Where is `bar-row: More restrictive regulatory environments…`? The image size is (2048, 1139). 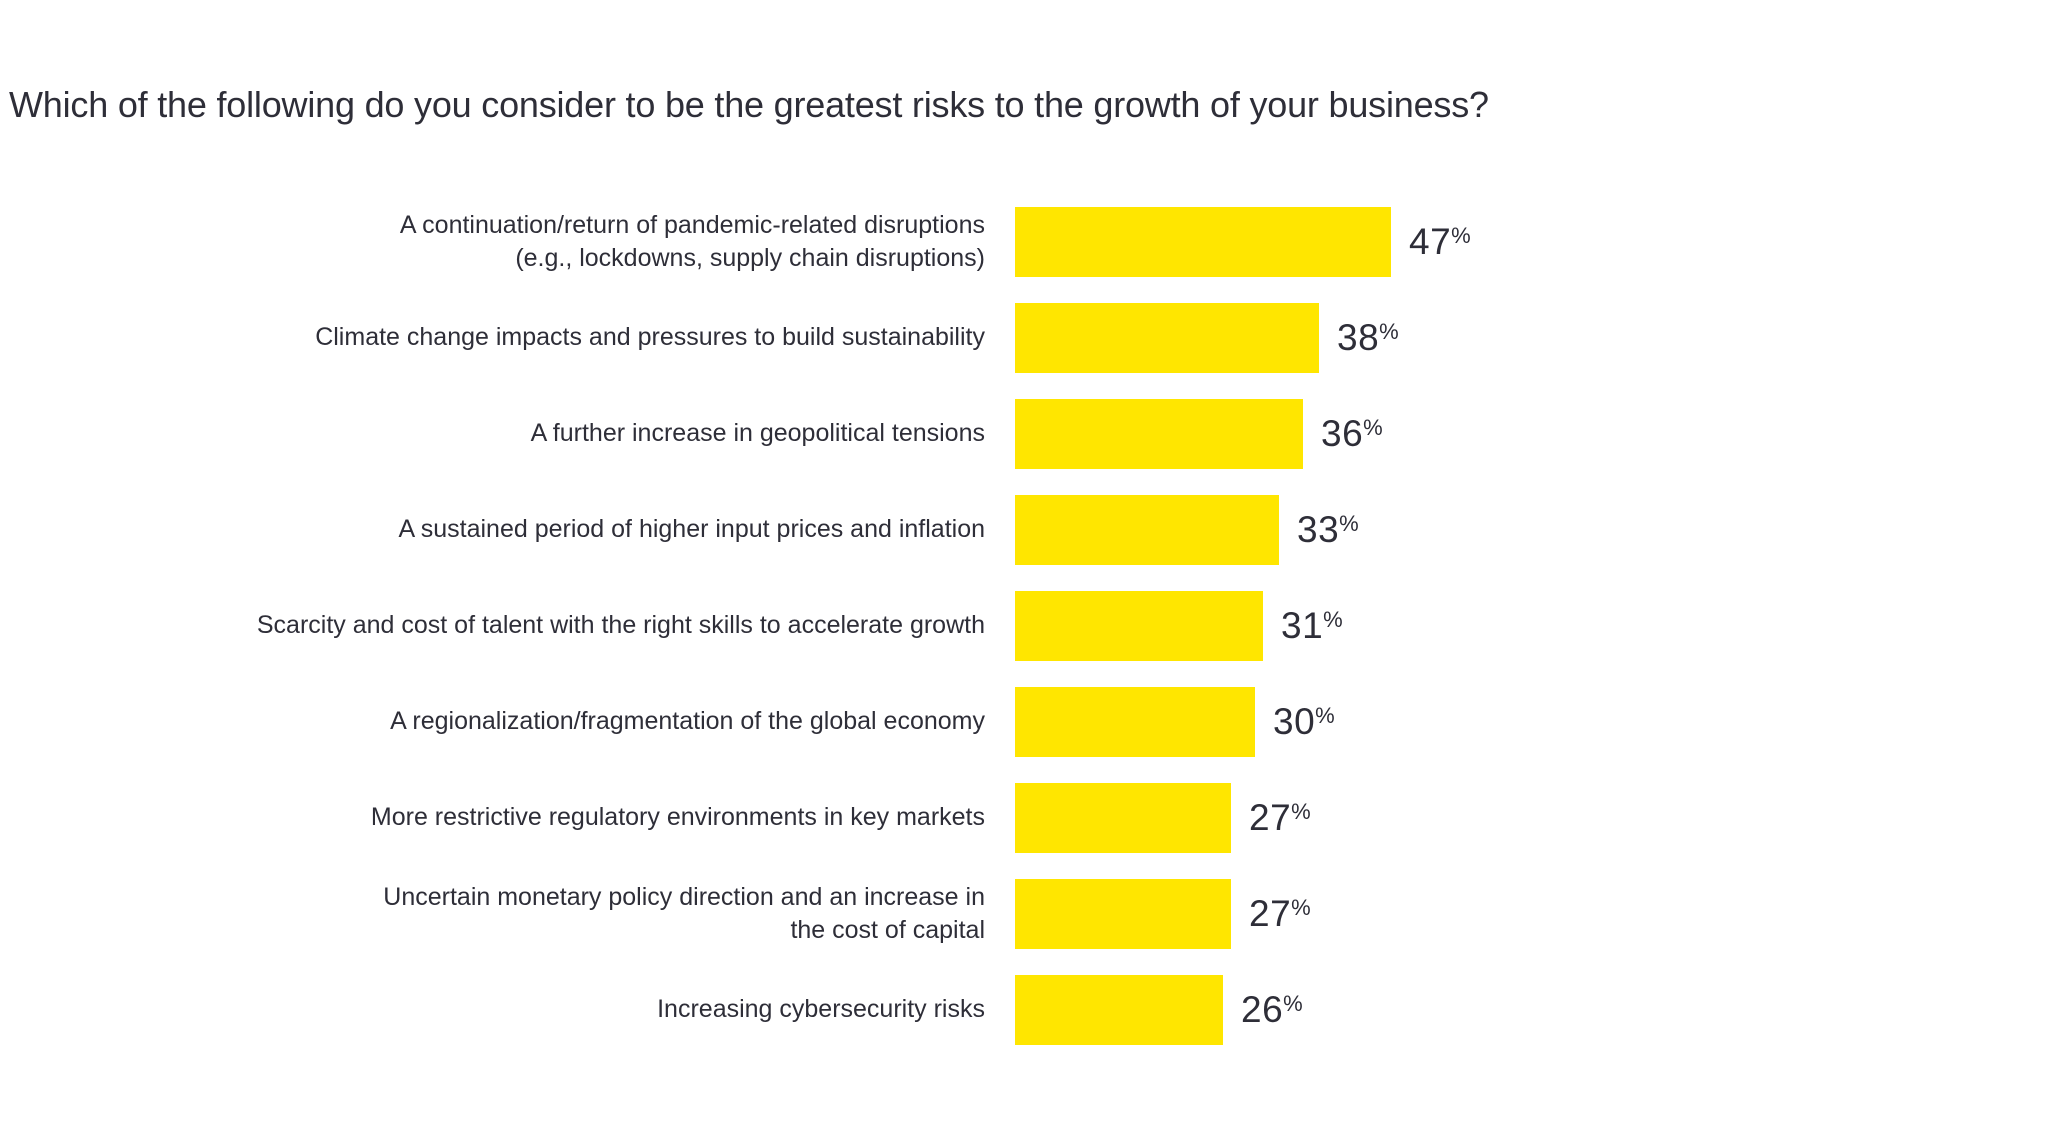 bar-row: More restrictive regulatory environments… is located at coordinates (1024, 818).